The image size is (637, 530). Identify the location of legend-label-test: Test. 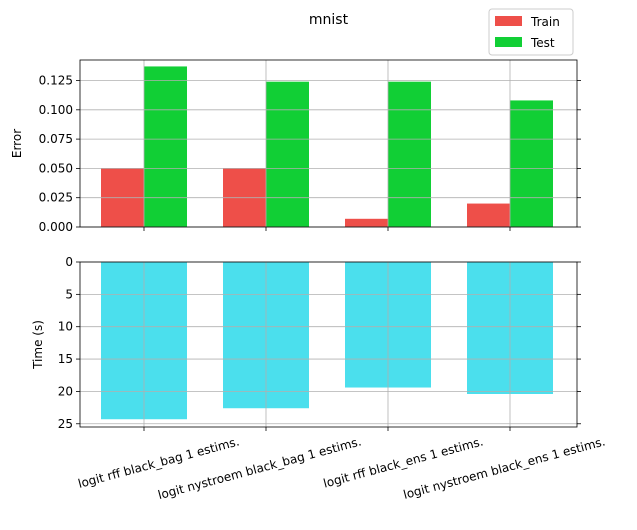
(542, 43).